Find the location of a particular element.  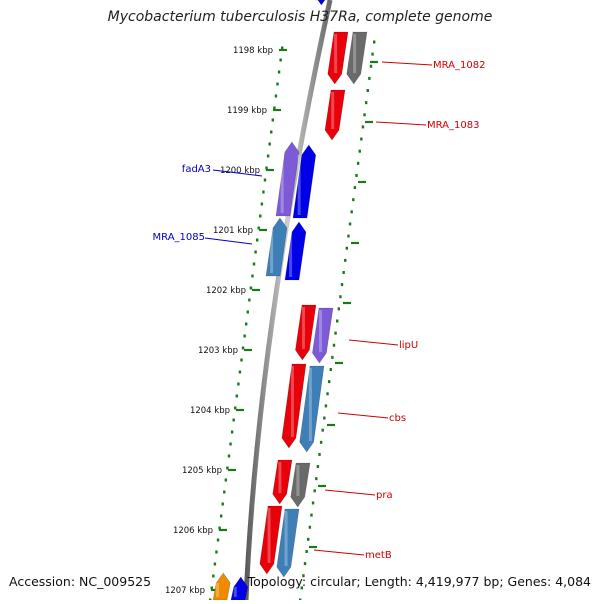

gene-label: MRA_1083 is located at coordinates (453, 125).